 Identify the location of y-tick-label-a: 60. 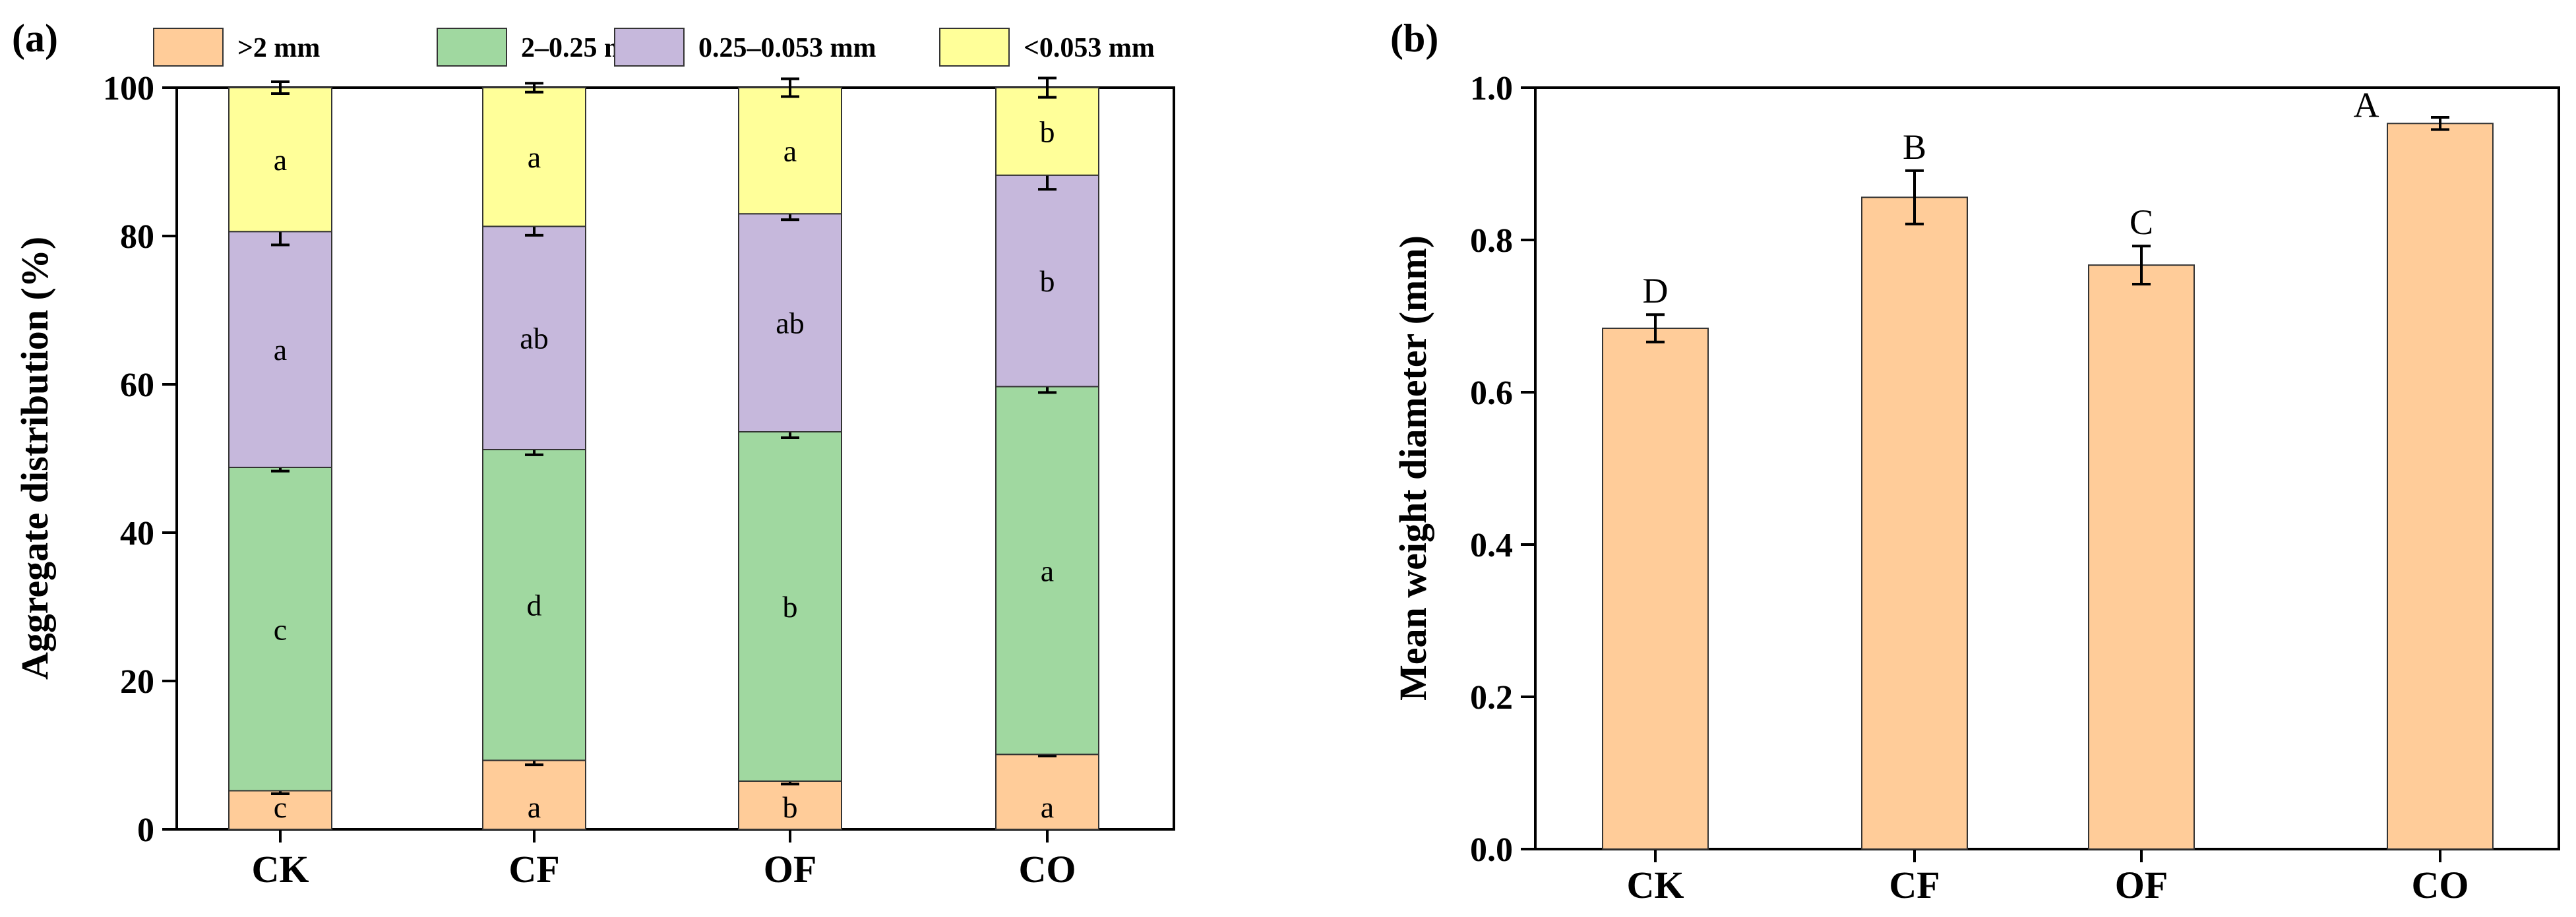
(137, 385).